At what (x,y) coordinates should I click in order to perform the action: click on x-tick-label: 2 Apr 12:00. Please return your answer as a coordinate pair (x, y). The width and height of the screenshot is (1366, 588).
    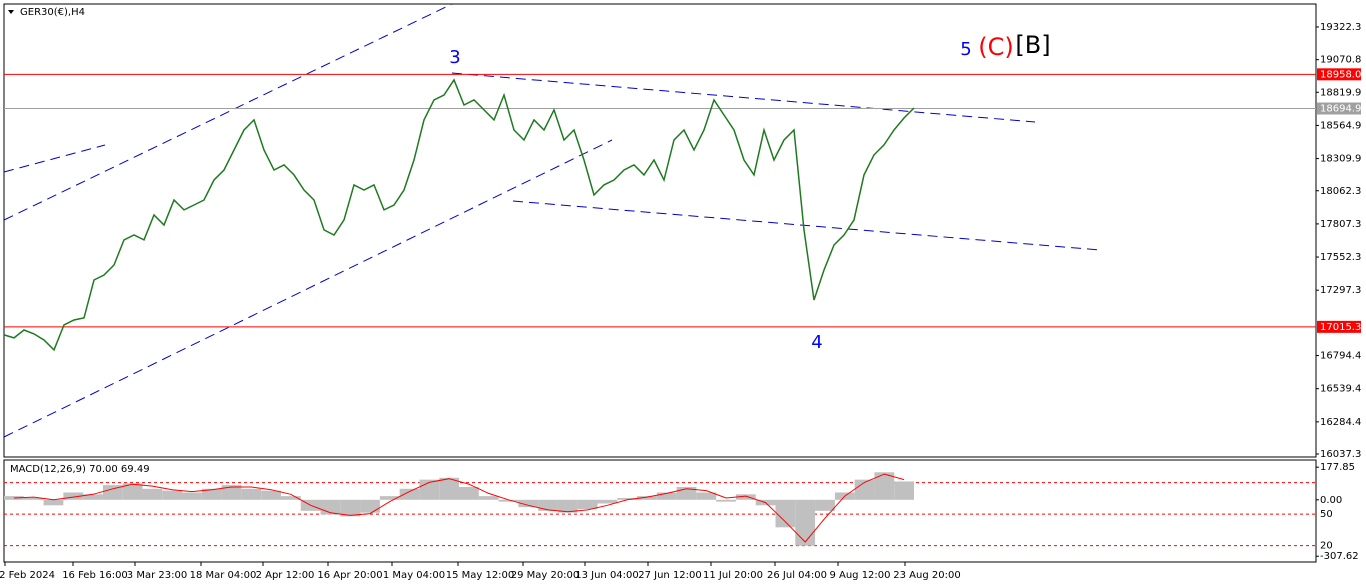
    Looking at the image, I should click on (285, 575).